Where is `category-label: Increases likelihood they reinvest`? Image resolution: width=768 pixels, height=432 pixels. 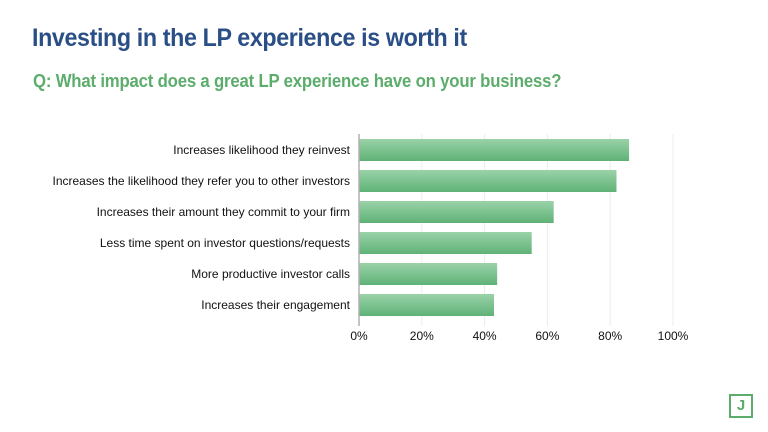 category-label: Increases likelihood they reinvest is located at coordinates (261, 150).